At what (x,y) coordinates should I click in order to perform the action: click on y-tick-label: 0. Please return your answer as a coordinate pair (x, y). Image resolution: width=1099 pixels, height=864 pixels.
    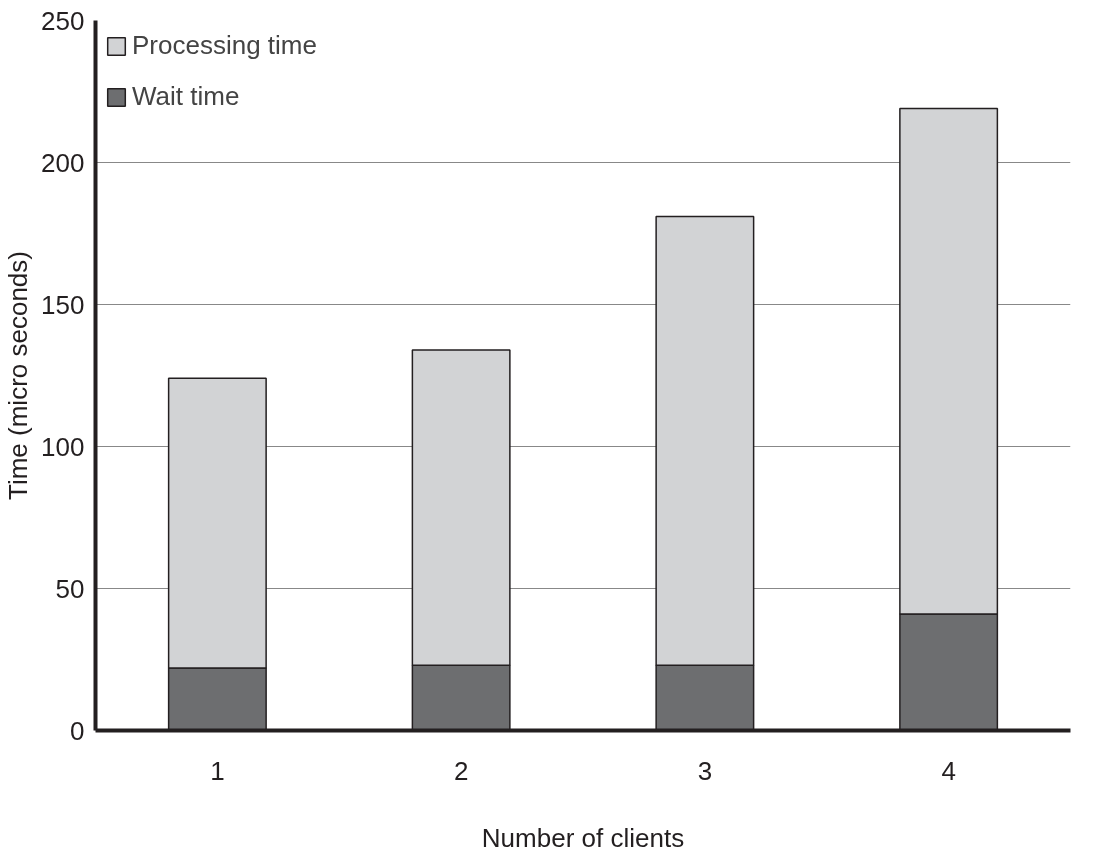
    Looking at the image, I should click on (77, 730).